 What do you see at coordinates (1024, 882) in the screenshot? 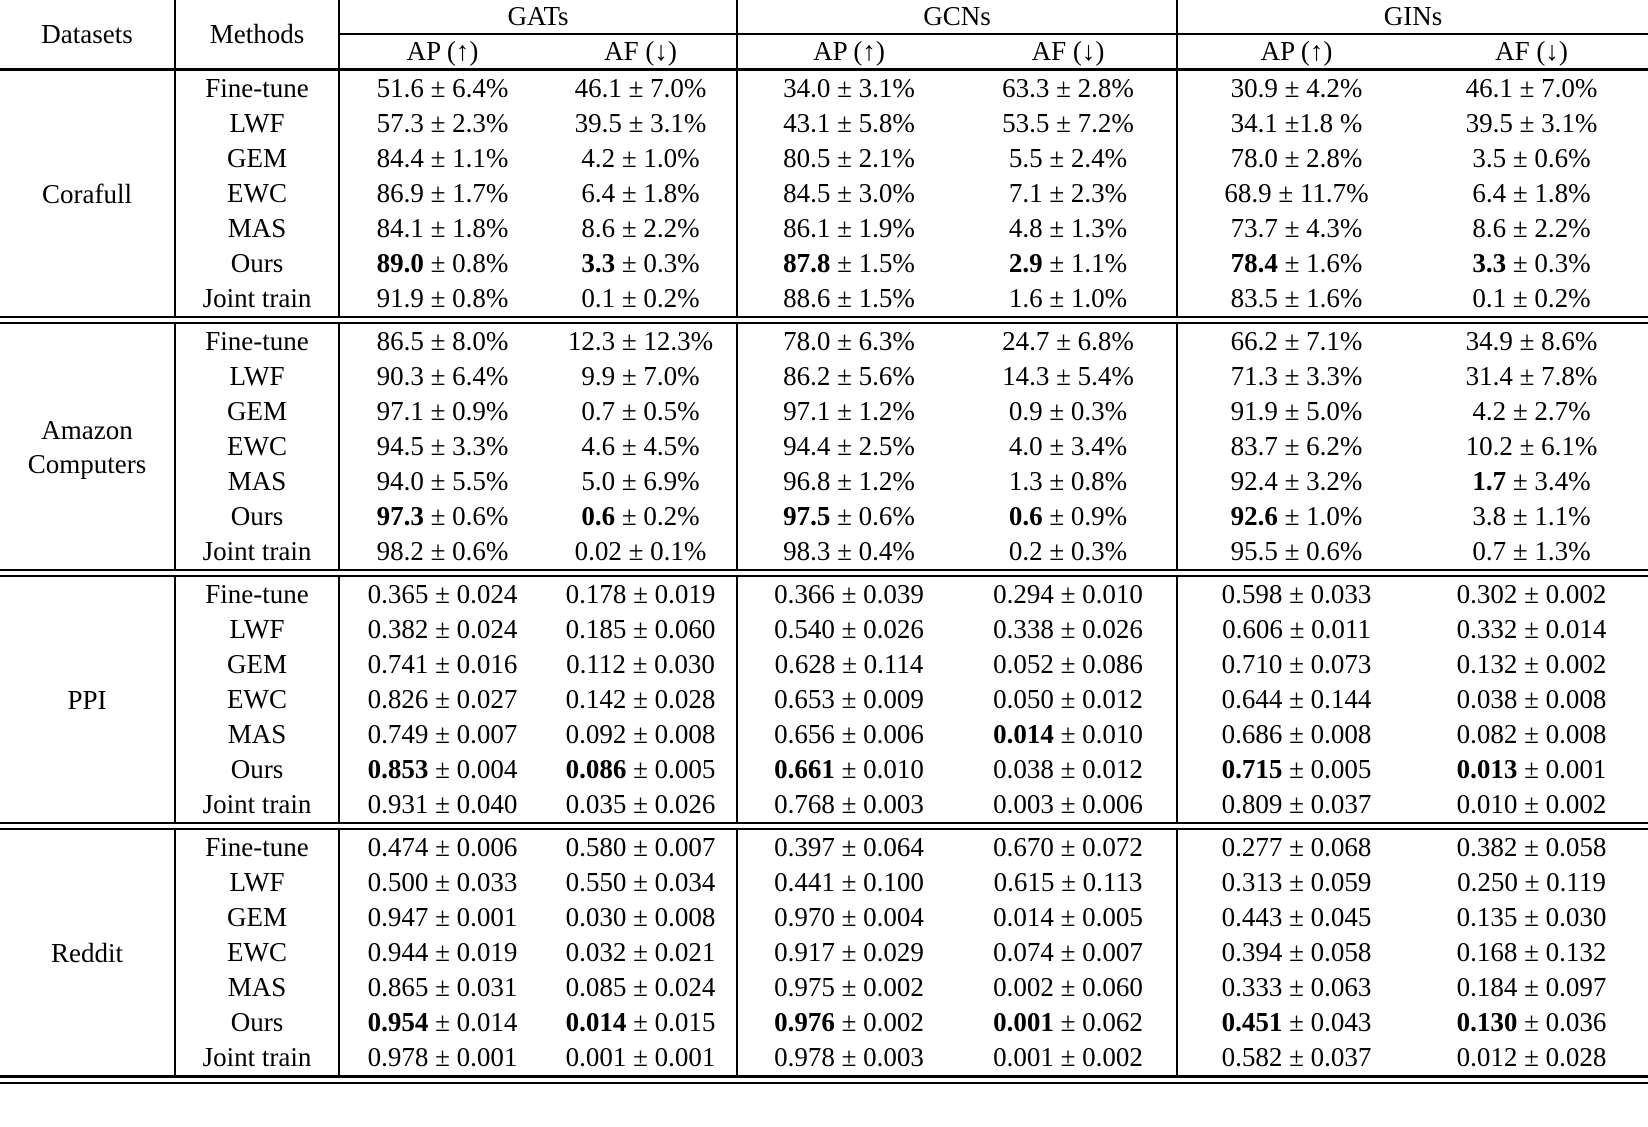
I see `metric-mean: 0.615` at bounding box center [1024, 882].